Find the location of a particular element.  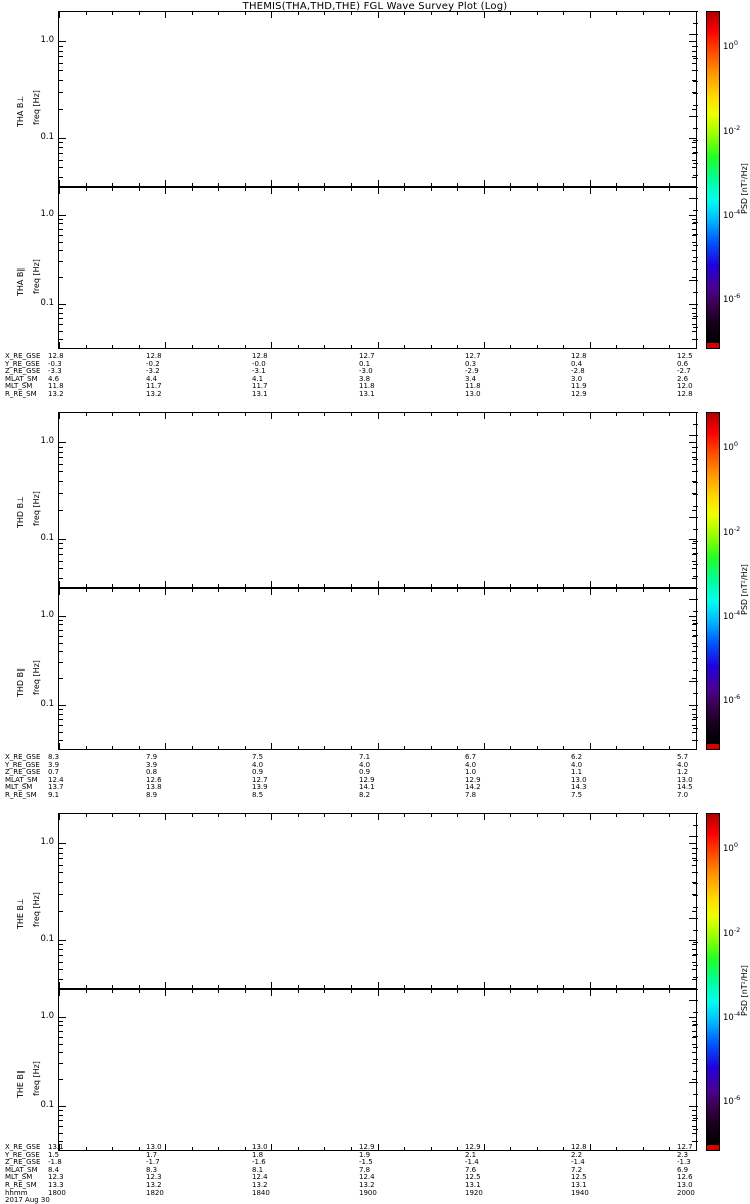

annot-value: 12.7 is located at coordinates (685, 1147).